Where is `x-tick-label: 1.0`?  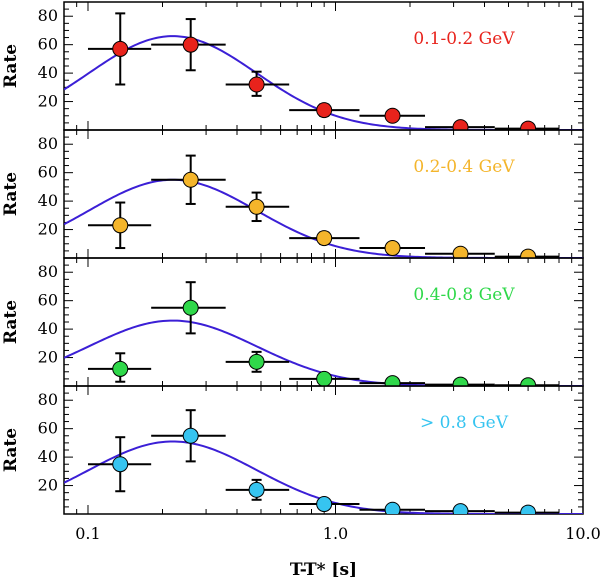 x-tick-label: 1.0 is located at coordinates (335, 533).